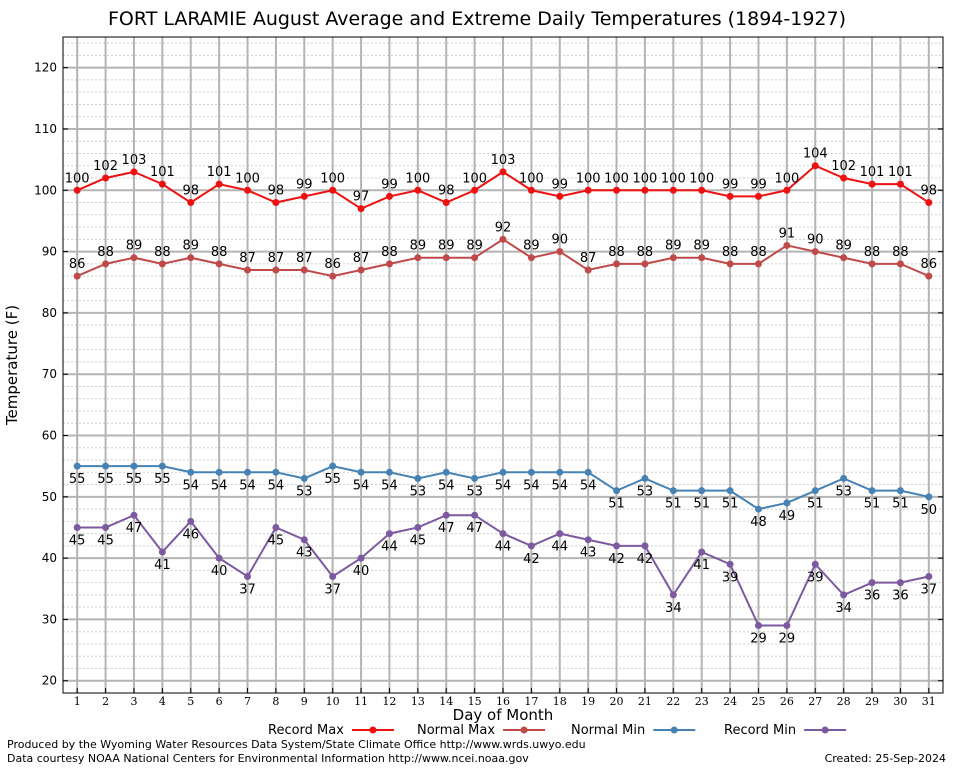 This screenshot has height=768, width=954. I want to click on x-tick-label: 31, so click(929, 701).